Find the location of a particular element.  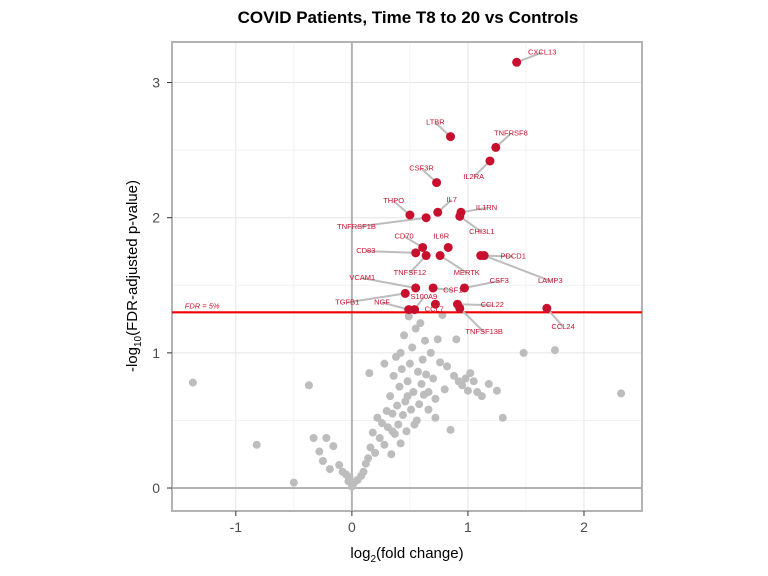

y-tick-label: 0 is located at coordinates (156, 488).